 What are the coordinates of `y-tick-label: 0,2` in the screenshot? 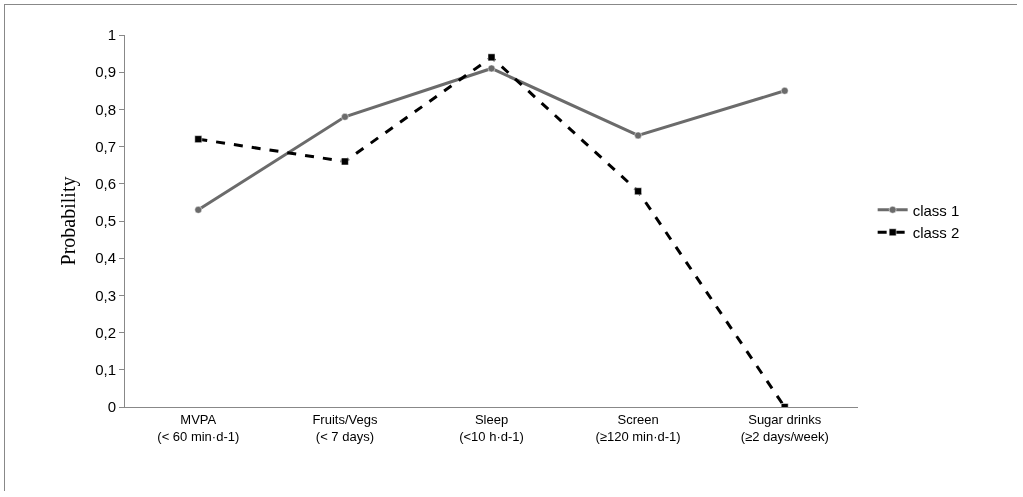 It's located at (105, 332).